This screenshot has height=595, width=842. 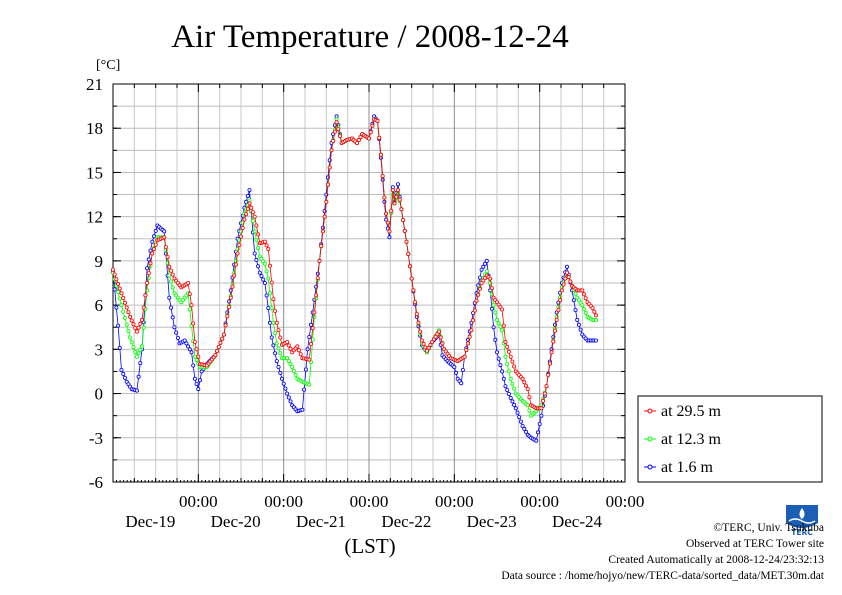 What do you see at coordinates (96, 482) in the screenshot?
I see `y-tick-label: -6` at bounding box center [96, 482].